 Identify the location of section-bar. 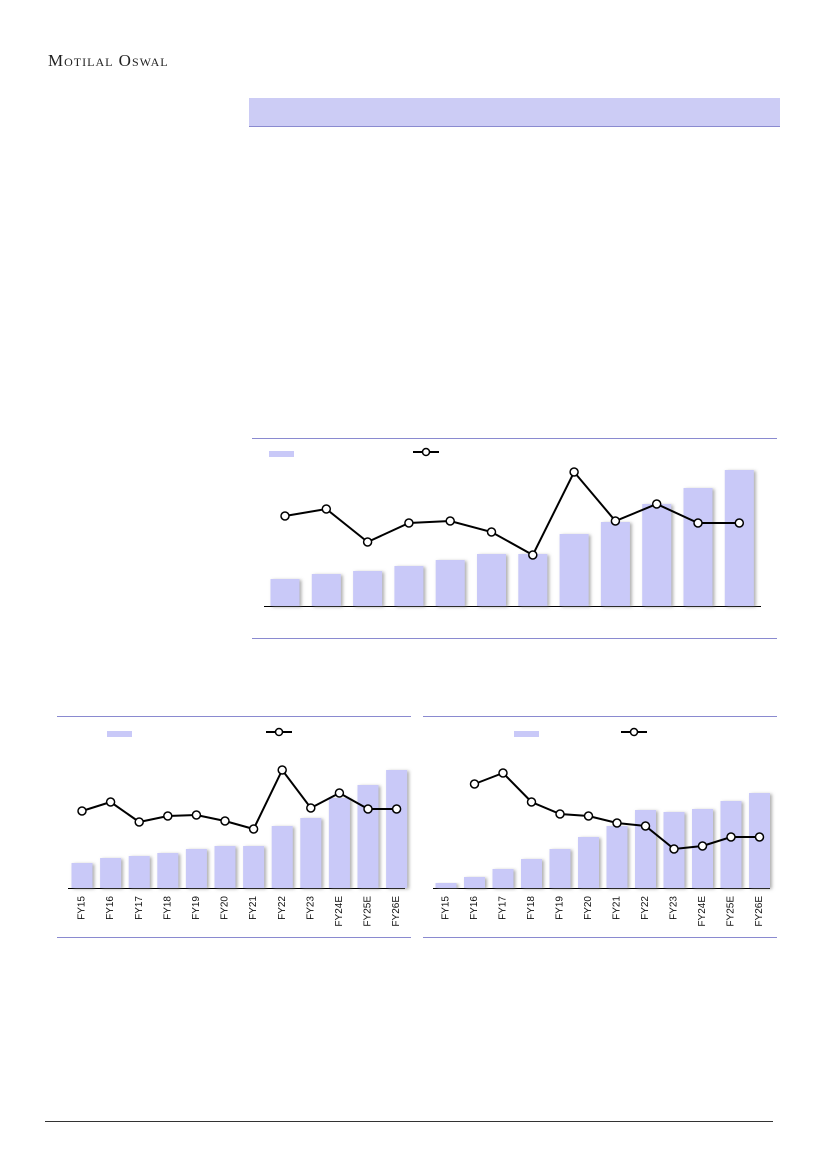
(514, 112).